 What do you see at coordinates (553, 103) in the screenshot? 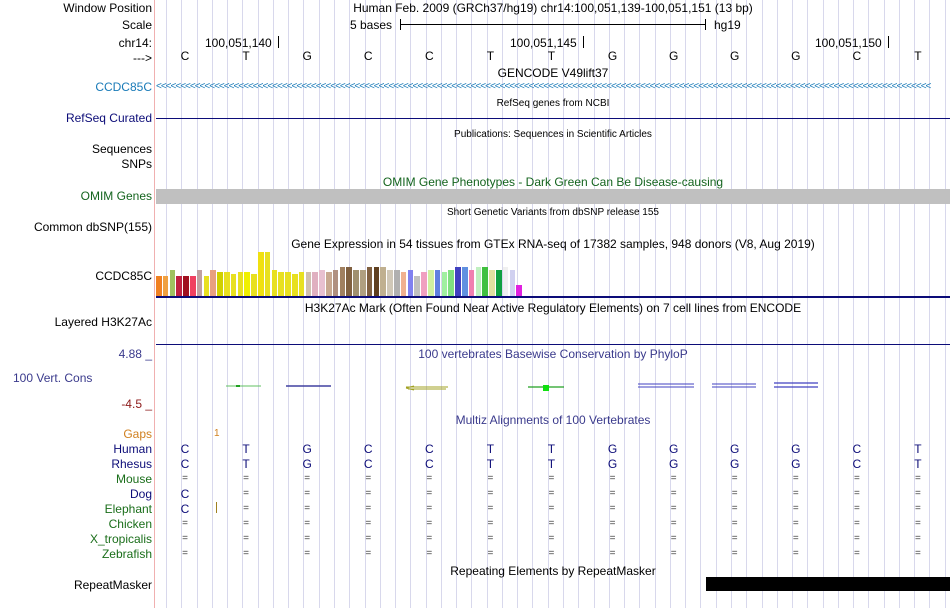
I see `refseq-track-title: RefSeq genes from NCBI` at bounding box center [553, 103].